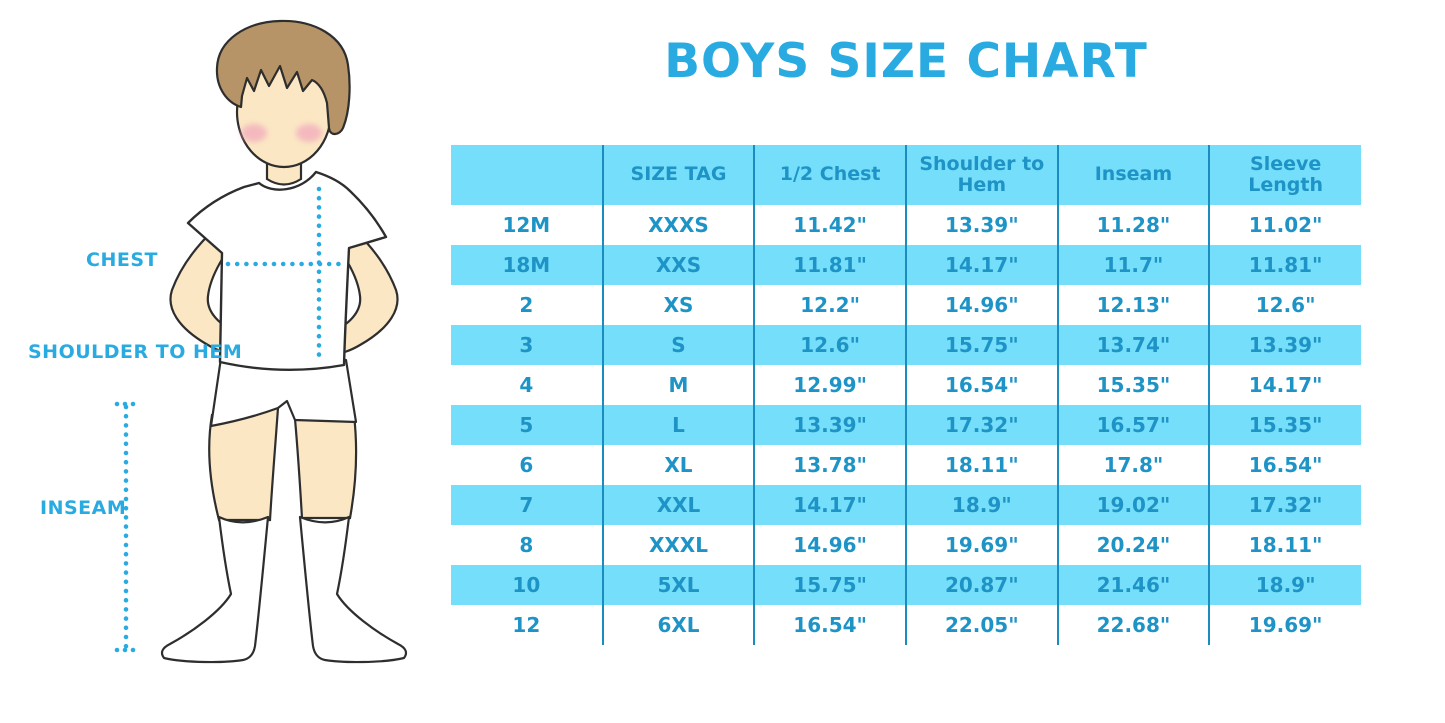 The width and height of the screenshot is (1445, 723). I want to click on size-cell: S, so click(678, 345).